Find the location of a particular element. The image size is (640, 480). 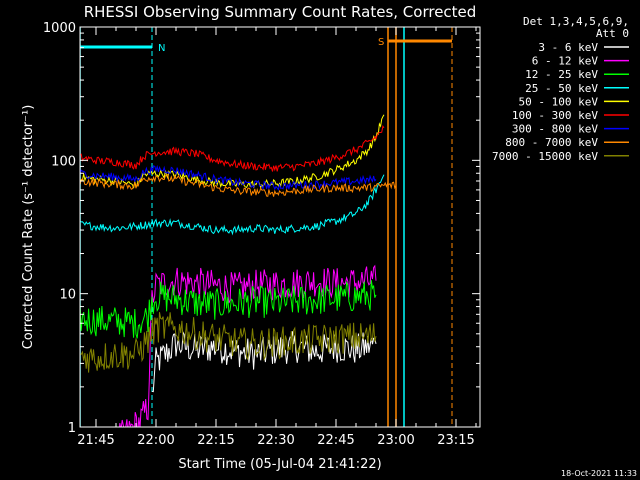

legend-header-0: Det 1,3,4,5,6,9, is located at coordinates (576, 21).